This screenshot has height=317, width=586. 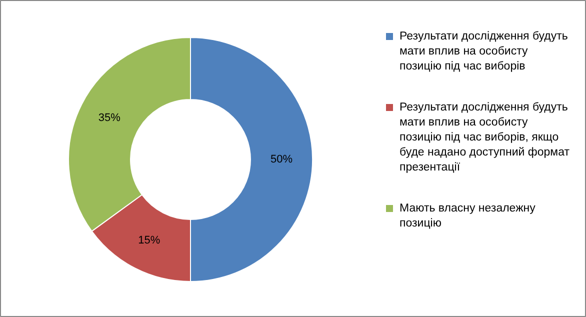 What do you see at coordinates (485, 138) in the screenshot?
I see `legend-label: Результати дослідження будуть мати вплив на особисту позицію під час виборів, якщо буде надано доступний формат презентації` at bounding box center [485, 138].